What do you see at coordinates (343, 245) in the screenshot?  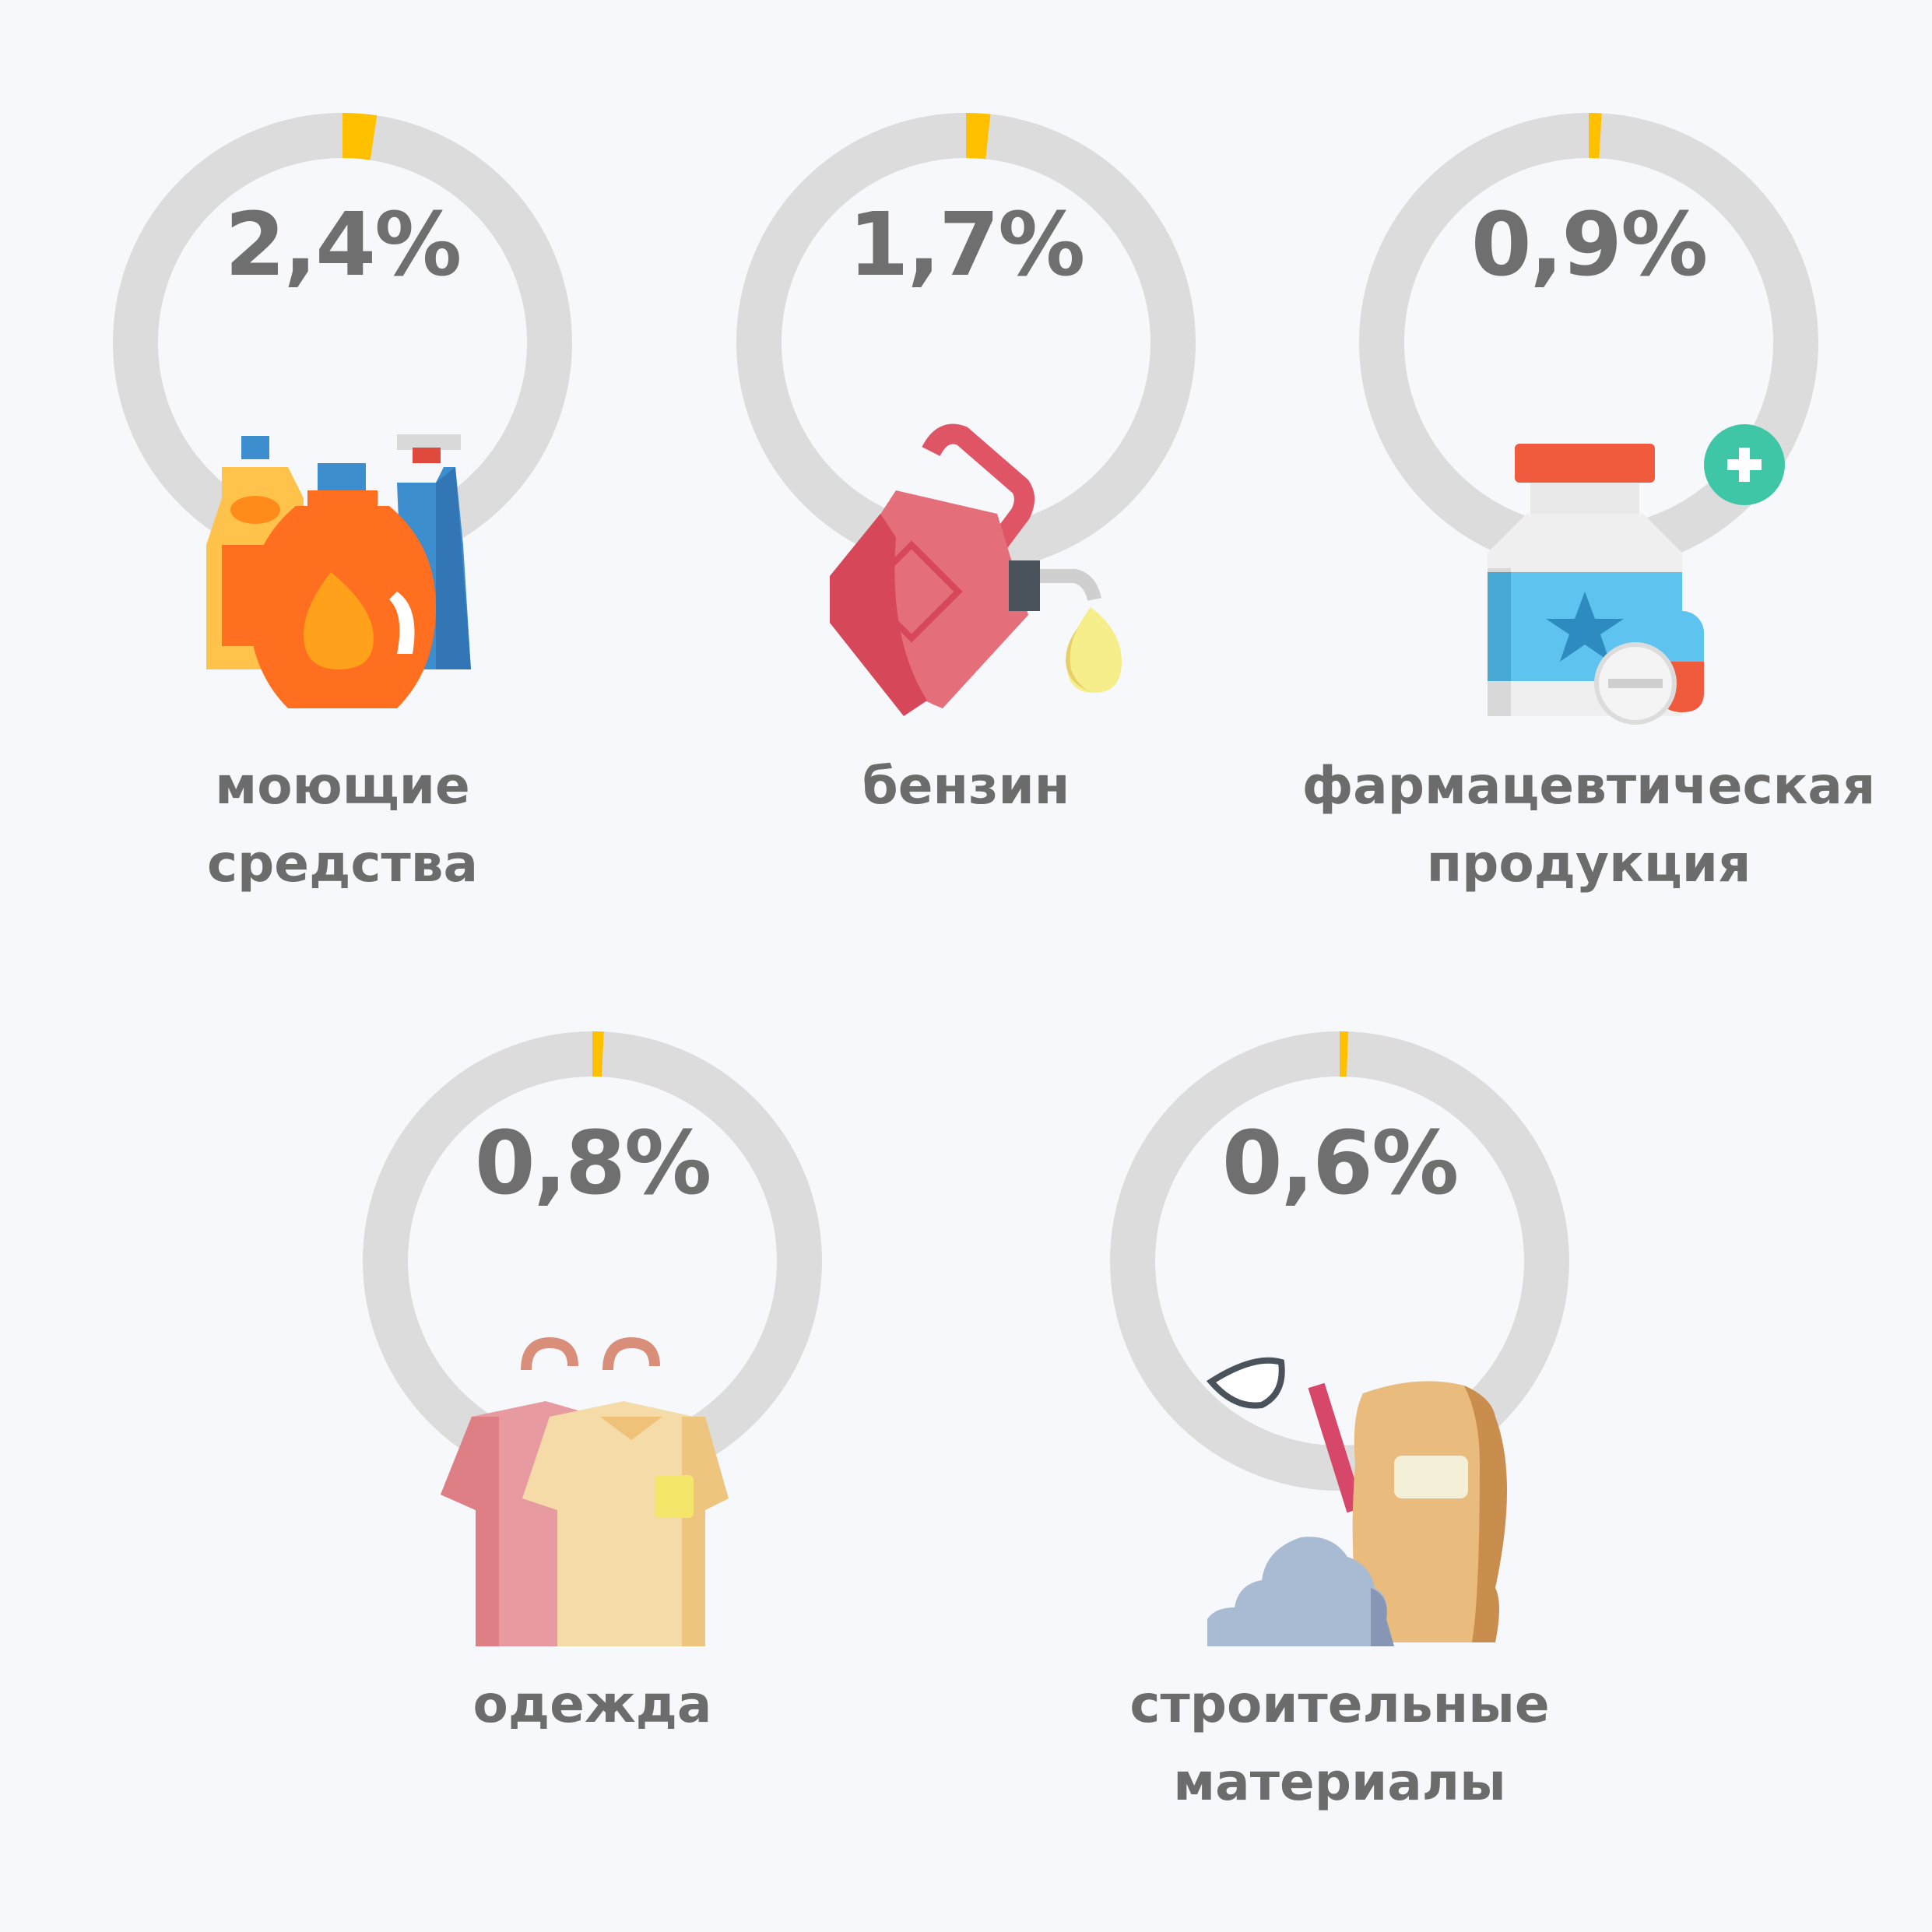 I see `percent-value: 2,4%` at bounding box center [343, 245].